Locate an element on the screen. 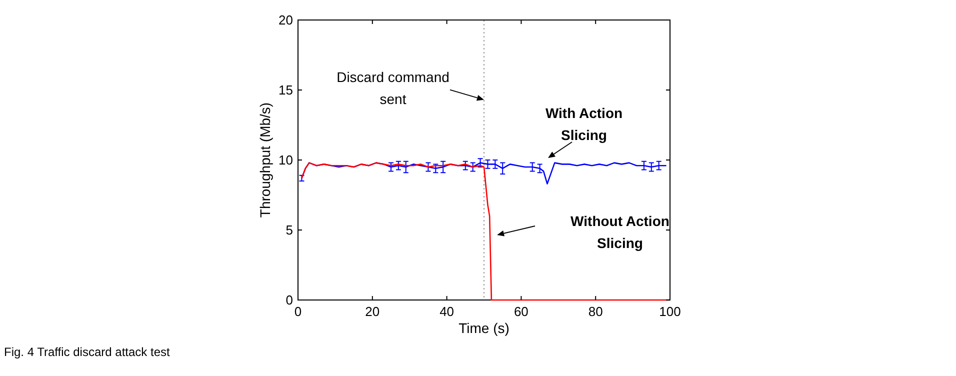 This screenshot has height=376, width=956. caption: Fig. 4 Traffic discard attack test is located at coordinates (87, 352).